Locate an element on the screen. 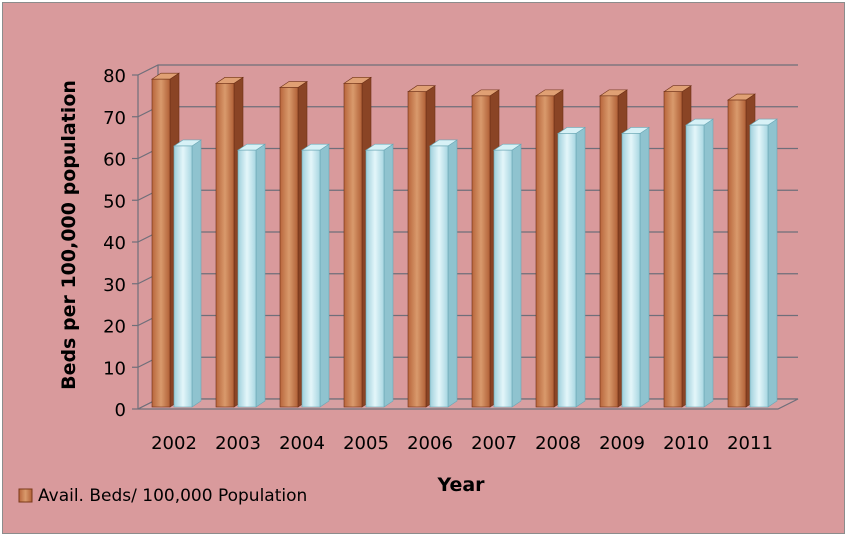 The width and height of the screenshot is (850, 539). y-tick-label: 0 is located at coordinates (120, 410).